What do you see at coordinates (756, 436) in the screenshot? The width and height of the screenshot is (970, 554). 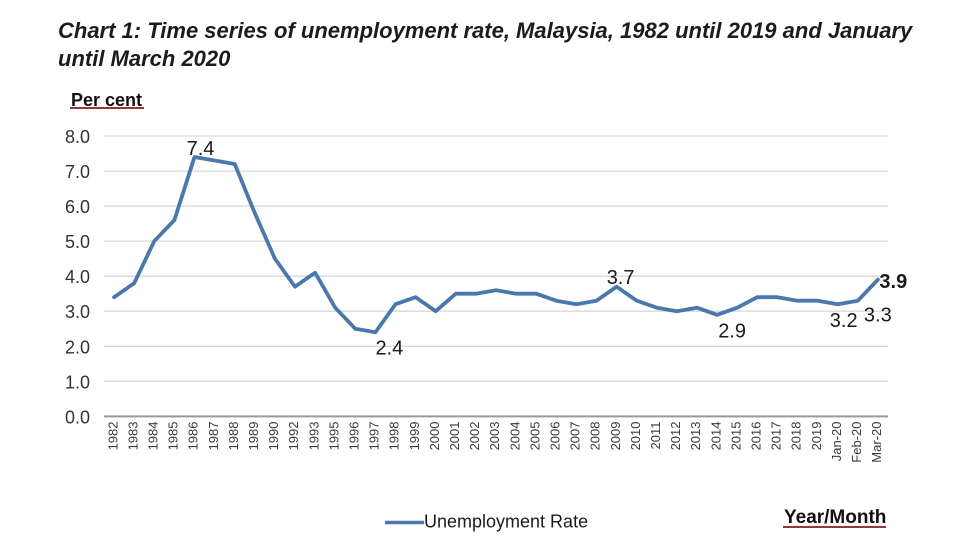 I see `svg-text: 2016` at bounding box center [756, 436].